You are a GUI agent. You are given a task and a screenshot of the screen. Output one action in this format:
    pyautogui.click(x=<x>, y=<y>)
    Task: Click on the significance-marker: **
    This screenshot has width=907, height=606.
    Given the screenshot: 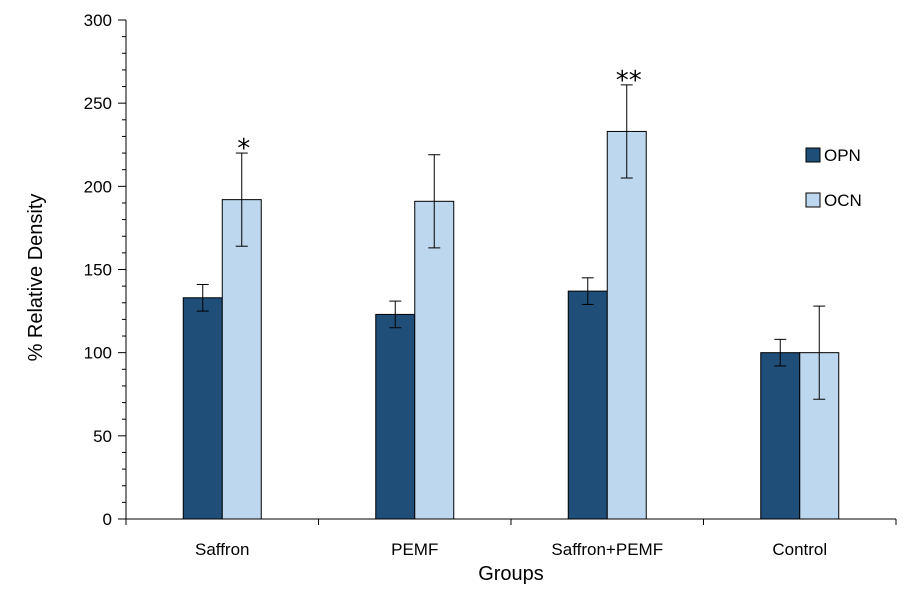 What is the action you would take?
    pyautogui.click(x=629, y=81)
    